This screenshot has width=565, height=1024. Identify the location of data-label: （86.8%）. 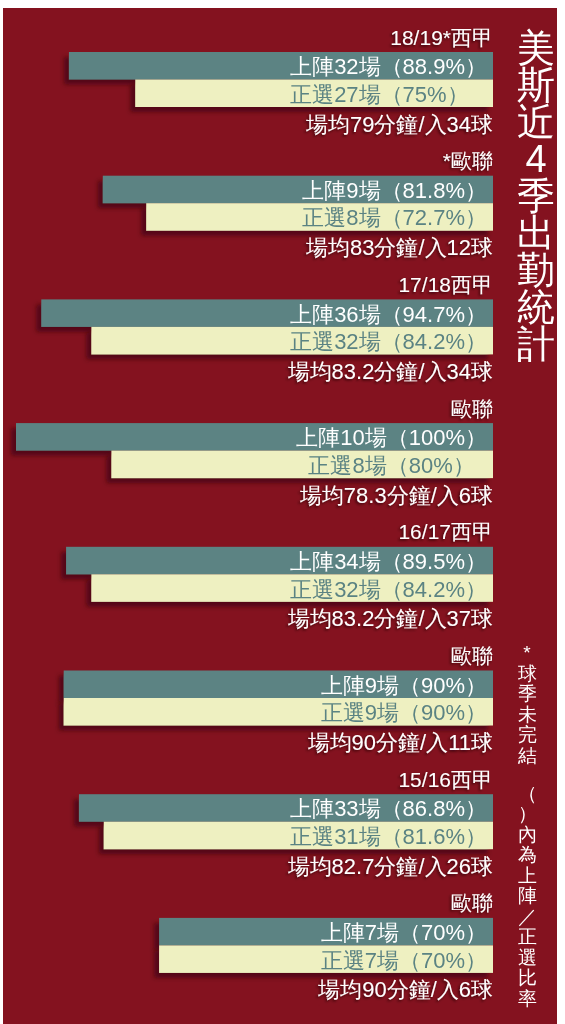
(433, 809).